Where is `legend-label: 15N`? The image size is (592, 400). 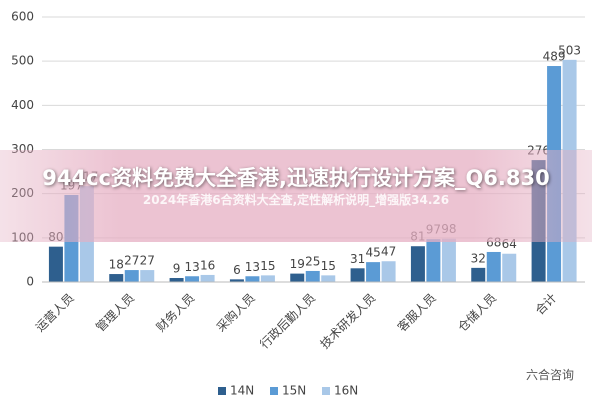 legend-label: 15N is located at coordinates (294, 391).